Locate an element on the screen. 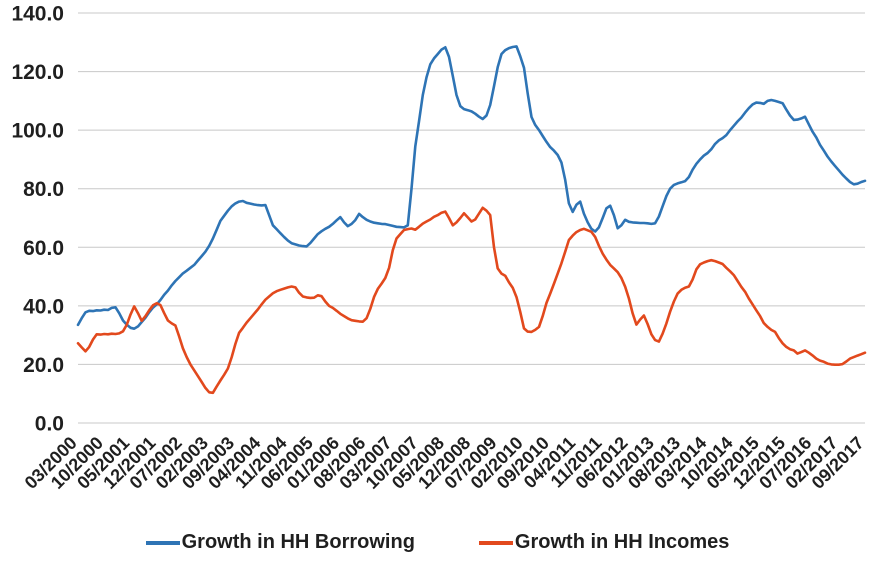 The width and height of the screenshot is (875, 562). legend-item-borrowing: Growth in HH Borrowing is located at coordinates (280, 542).